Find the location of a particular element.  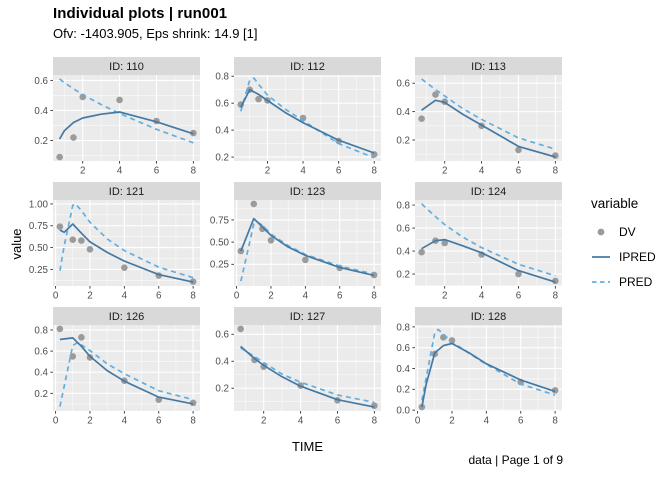

y-tick-label: 1.00 is located at coordinates (39, 204).